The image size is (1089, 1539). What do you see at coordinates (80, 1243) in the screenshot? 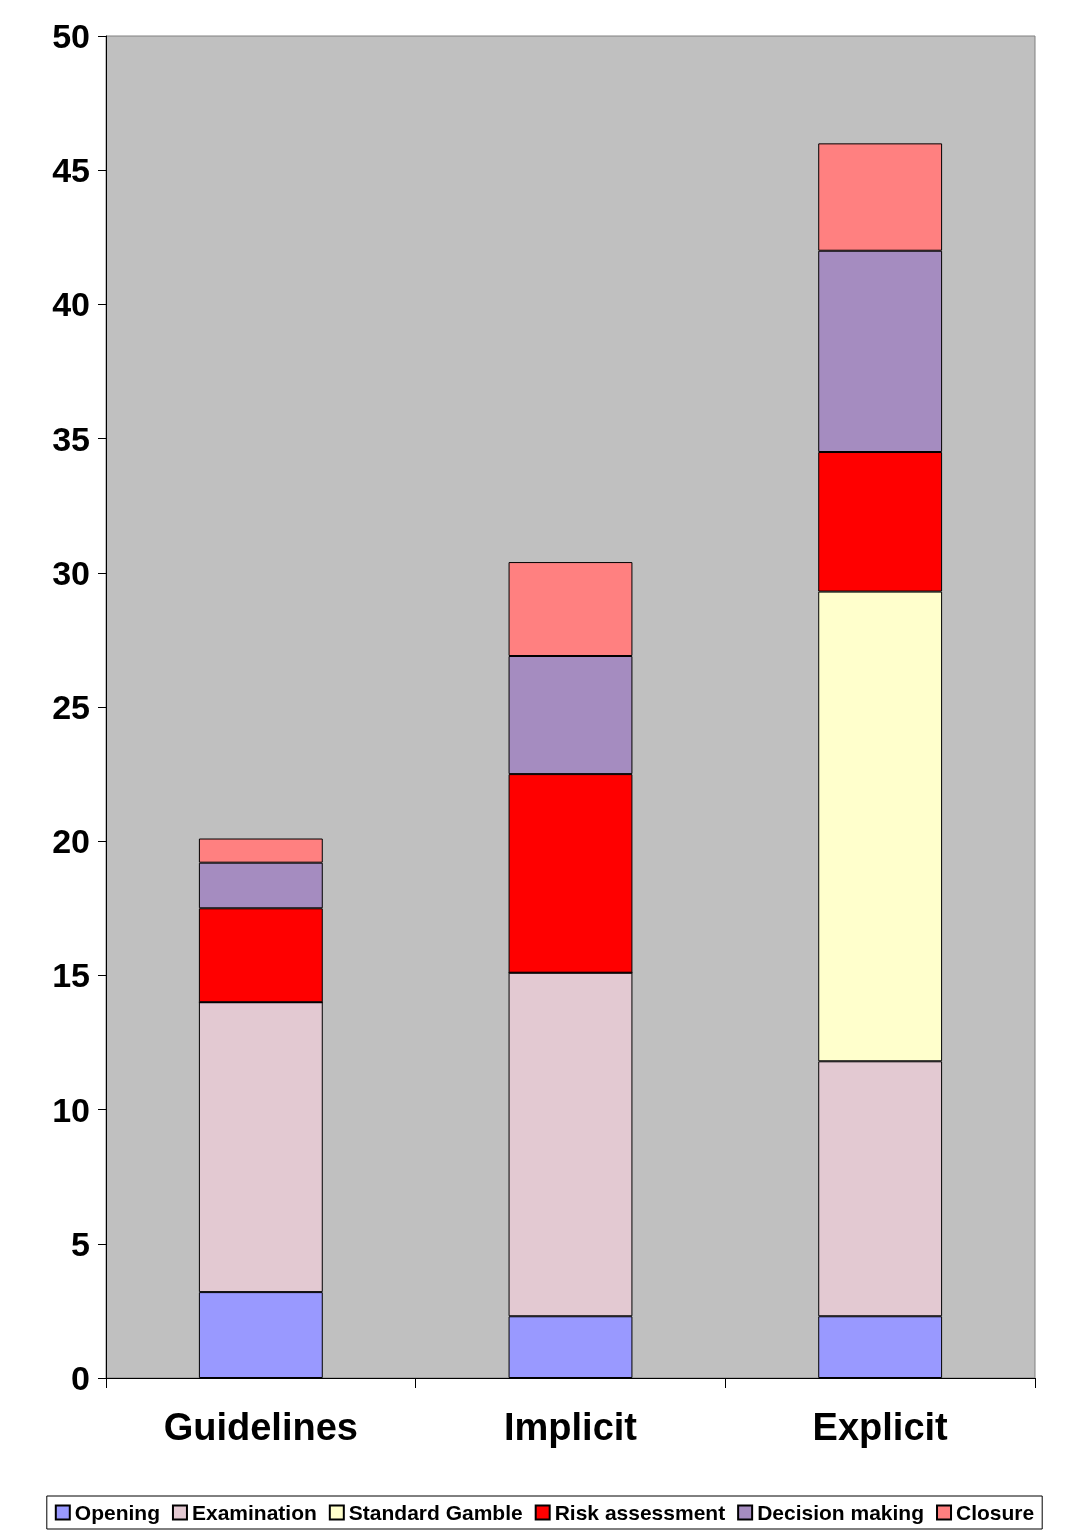
I see `y-tick-label: 5` at bounding box center [80, 1243].